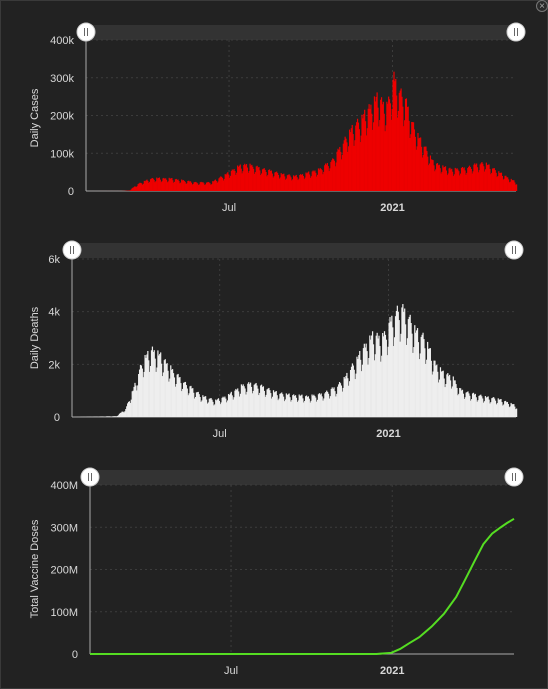 This screenshot has height=689, width=548. What do you see at coordinates (301, 32) in the screenshot?
I see `cases-range-slider-track` at bounding box center [301, 32].